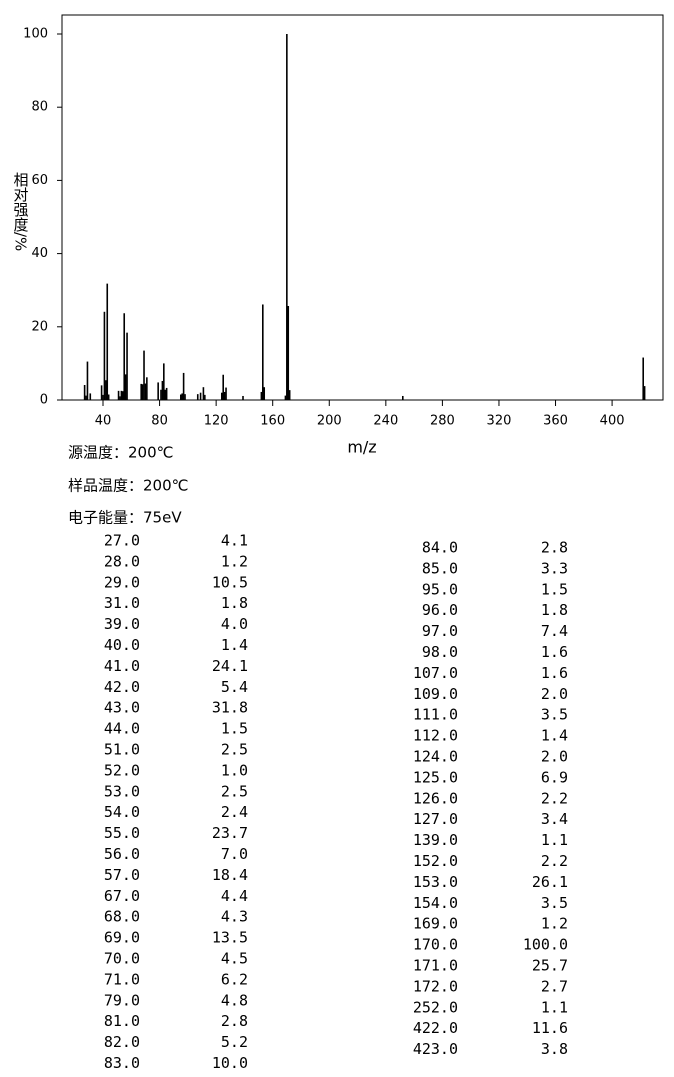 This screenshot has height=1077, width=674. I want to click on intensity-cell: 100.0, so click(545, 945).